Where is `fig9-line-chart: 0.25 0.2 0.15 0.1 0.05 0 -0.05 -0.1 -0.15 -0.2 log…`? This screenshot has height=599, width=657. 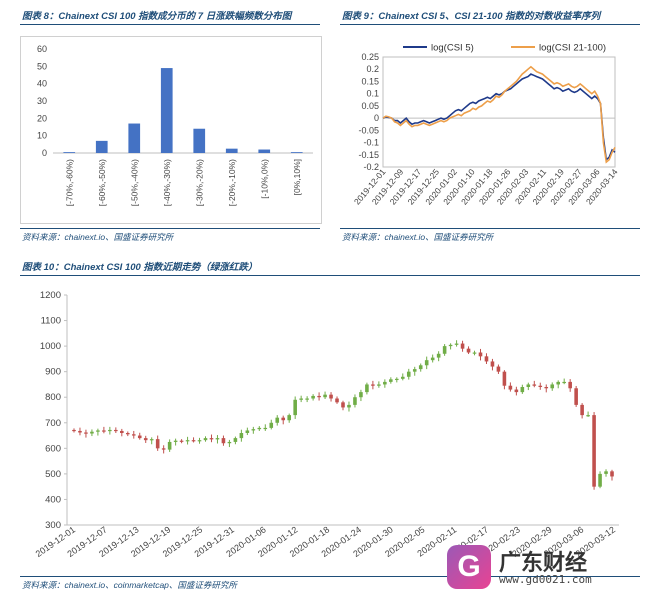
fig9-line-chart: 0.25 0.2 0.15 0.1 0.05 0 -0.05 -0.1 -0.15 -0.2 log… is located at coordinates (486, 125).